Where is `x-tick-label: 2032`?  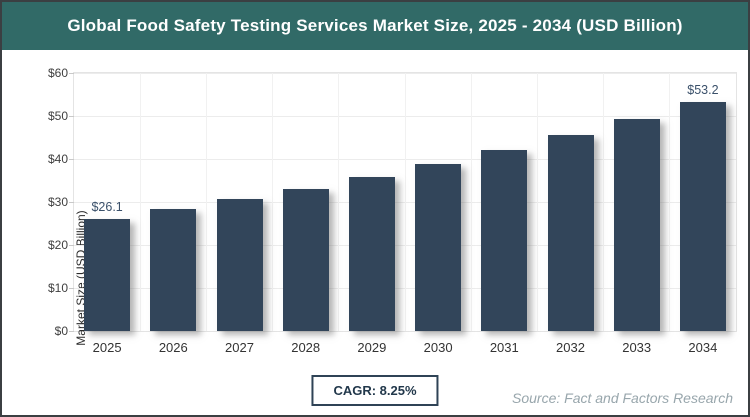 x-tick-label: 2032 is located at coordinates (570, 347).